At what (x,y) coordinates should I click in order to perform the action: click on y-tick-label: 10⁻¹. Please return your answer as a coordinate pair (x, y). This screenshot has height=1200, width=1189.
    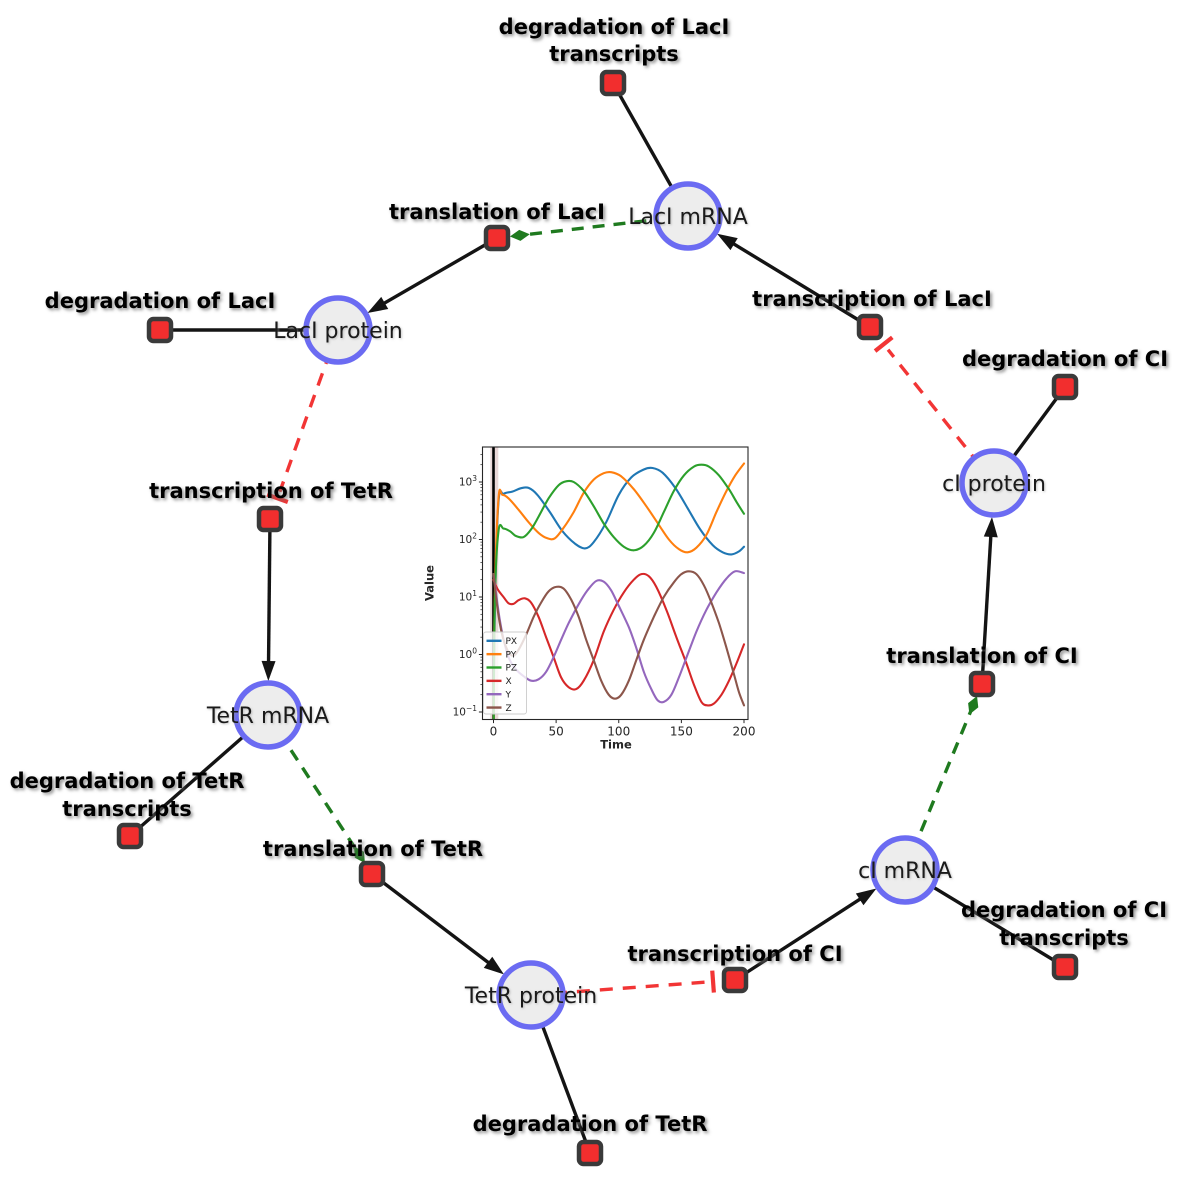
    Looking at the image, I should click on (465, 711).